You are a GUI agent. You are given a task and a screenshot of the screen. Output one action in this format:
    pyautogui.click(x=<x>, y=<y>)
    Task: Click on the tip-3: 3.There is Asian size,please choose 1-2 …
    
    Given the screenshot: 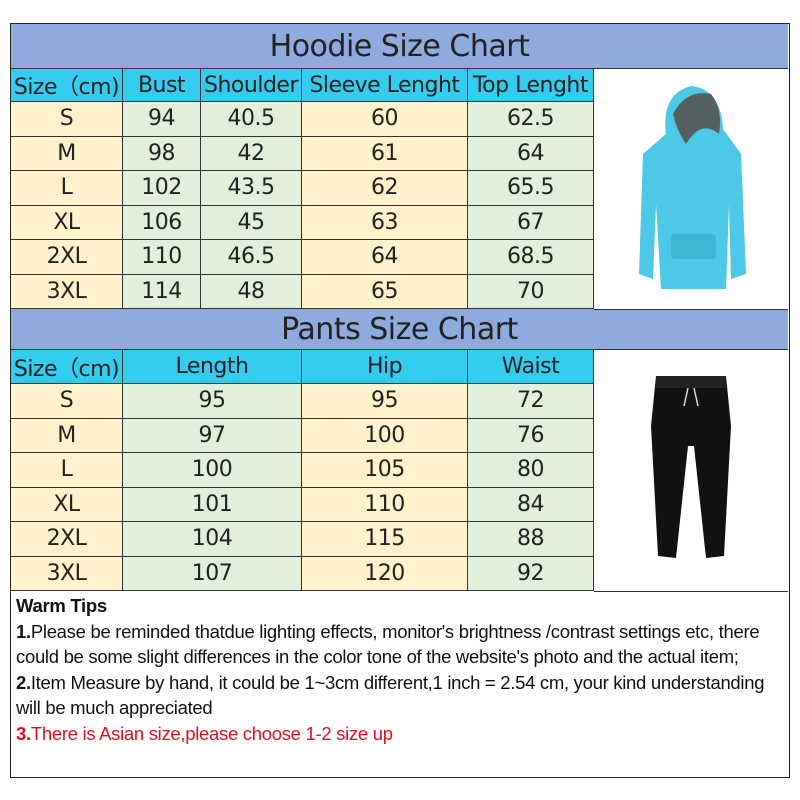 What is the action you would take?
    pyautogui.click(x=204, y=733)
    